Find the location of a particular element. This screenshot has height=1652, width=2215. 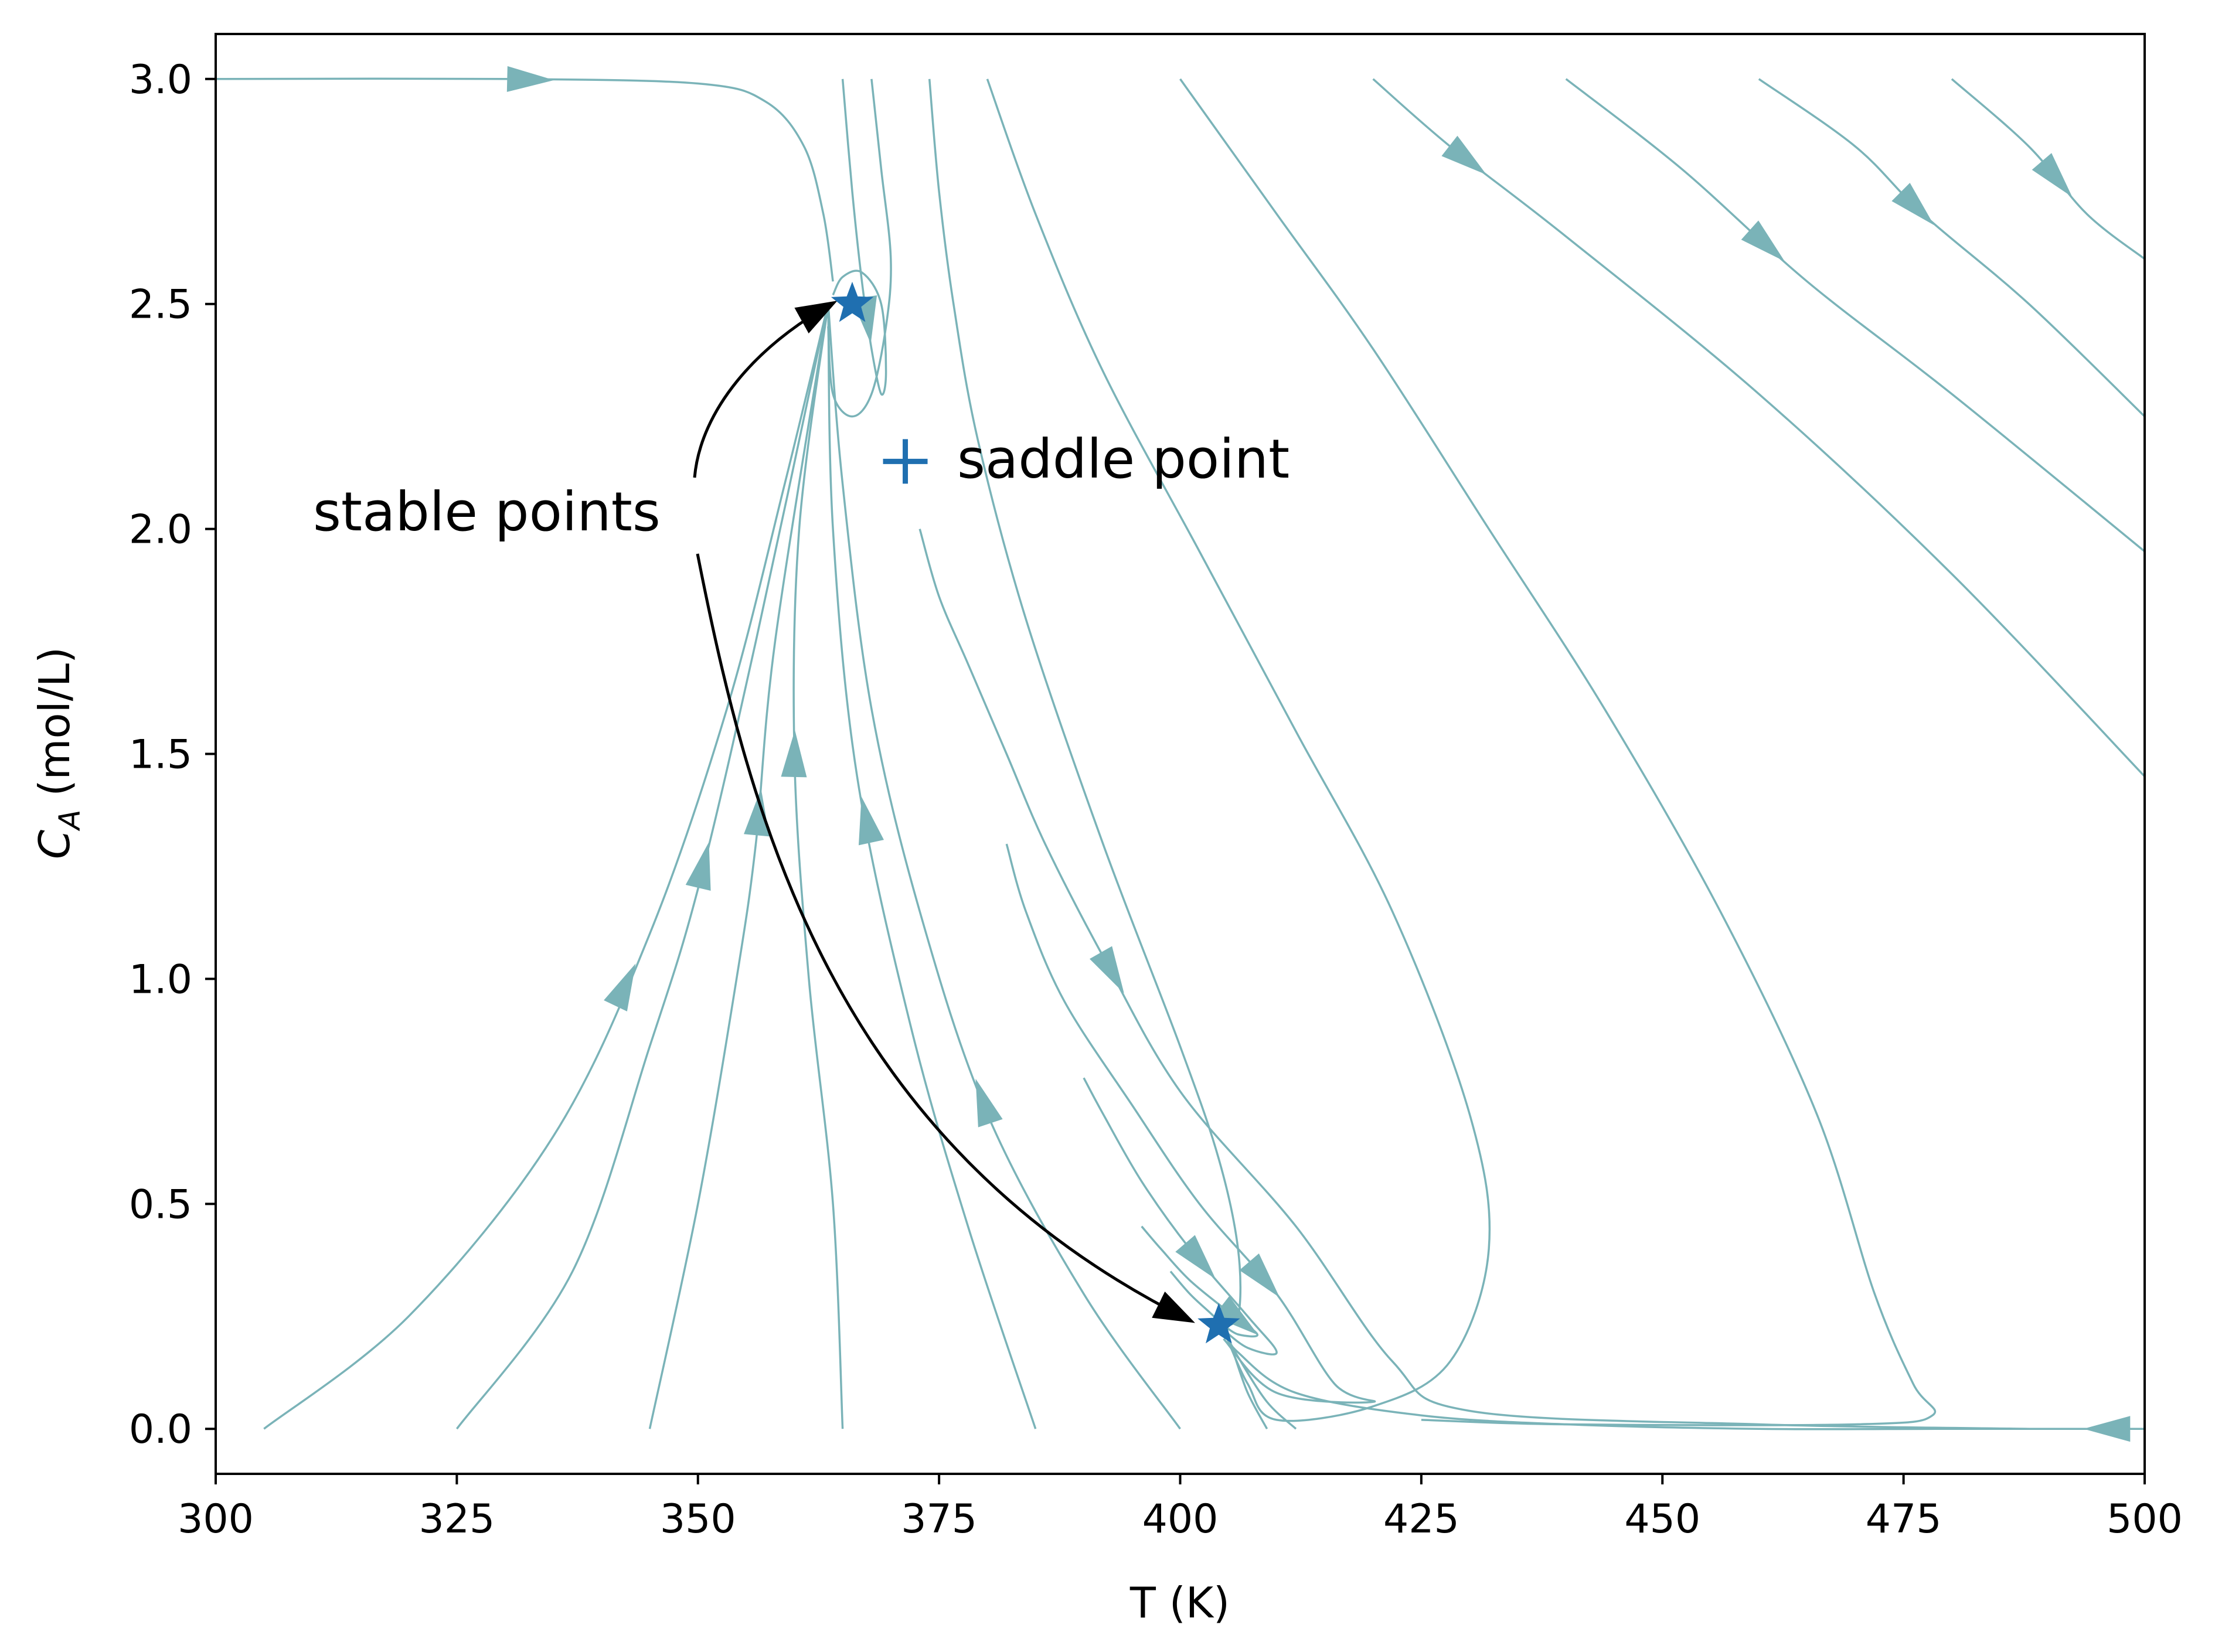

x-tick-label: 300 is located at coordinates (216, 1519).